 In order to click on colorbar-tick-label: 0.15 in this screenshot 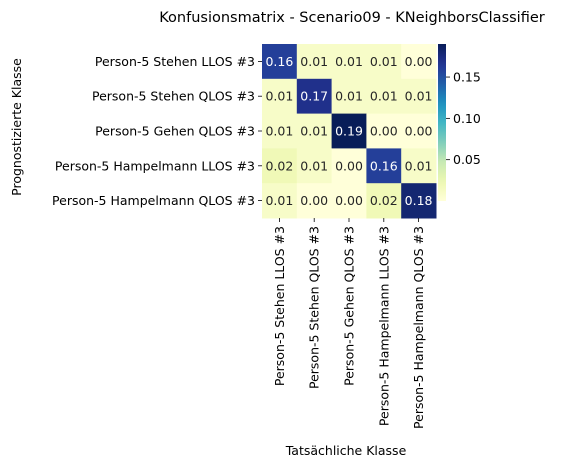, I will do `click(467, 77)`.